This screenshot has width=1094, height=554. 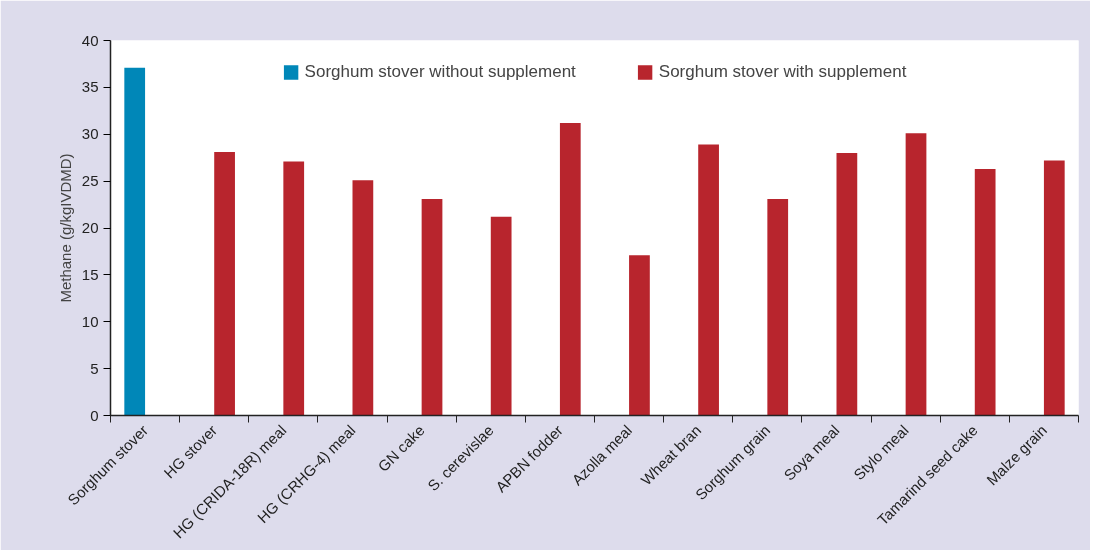 What do you see at coordinates (94, 368) in the screenshot?
I see `y-tick-label: 5` at bounding box center [94, 368].